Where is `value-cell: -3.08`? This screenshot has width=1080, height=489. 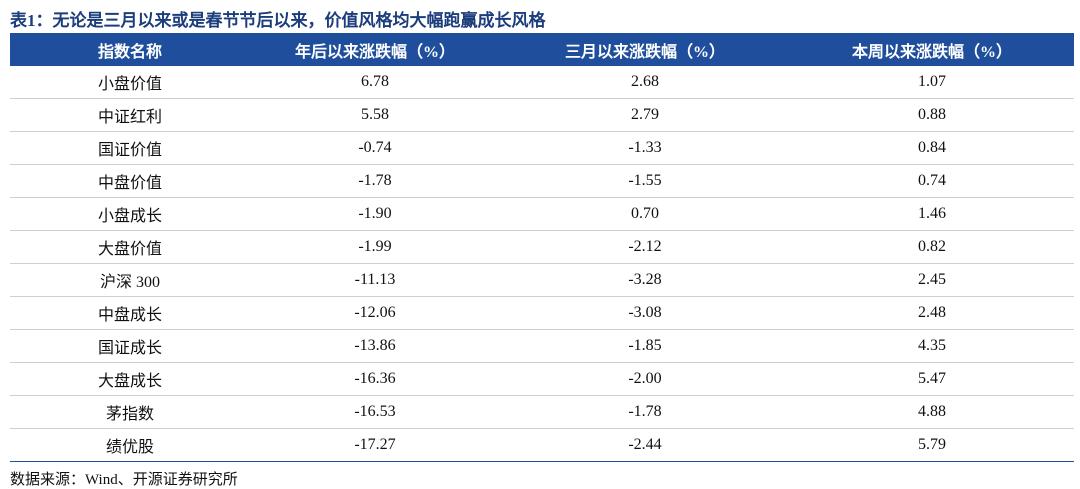
value-cell: -3.08 is located at coordinates (645, 313).